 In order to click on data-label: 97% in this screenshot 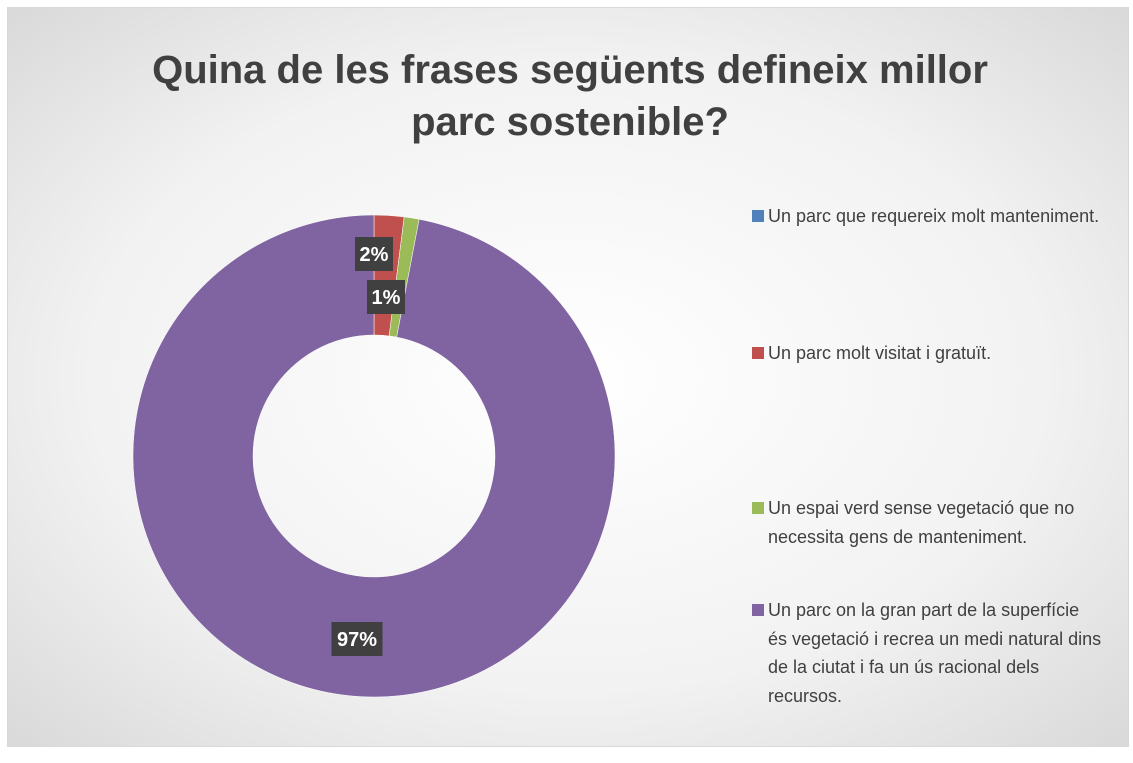, I will do `click(357, 640)`.